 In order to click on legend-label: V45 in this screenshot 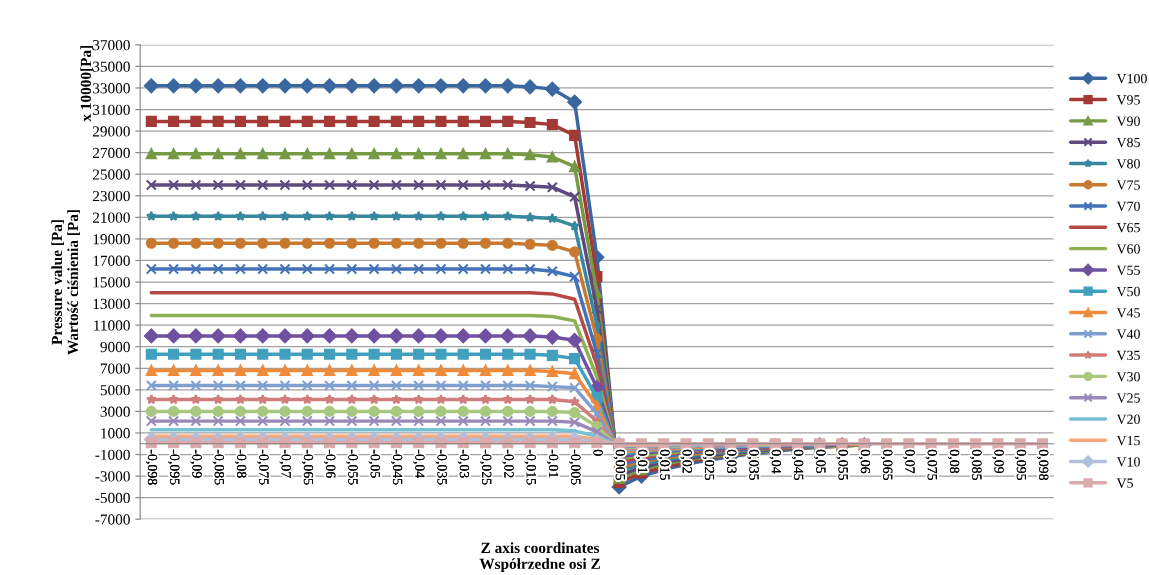, I will do `click(1128, 313)`.